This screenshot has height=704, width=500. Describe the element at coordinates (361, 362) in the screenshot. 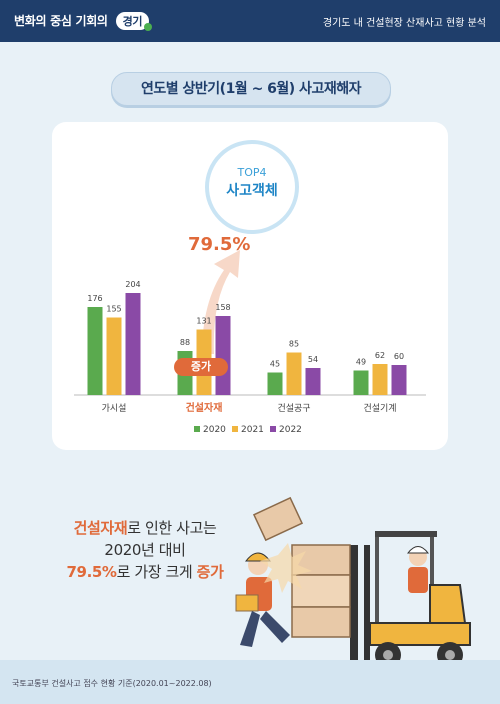

I see `data-label-2020-3: 49` at that location.